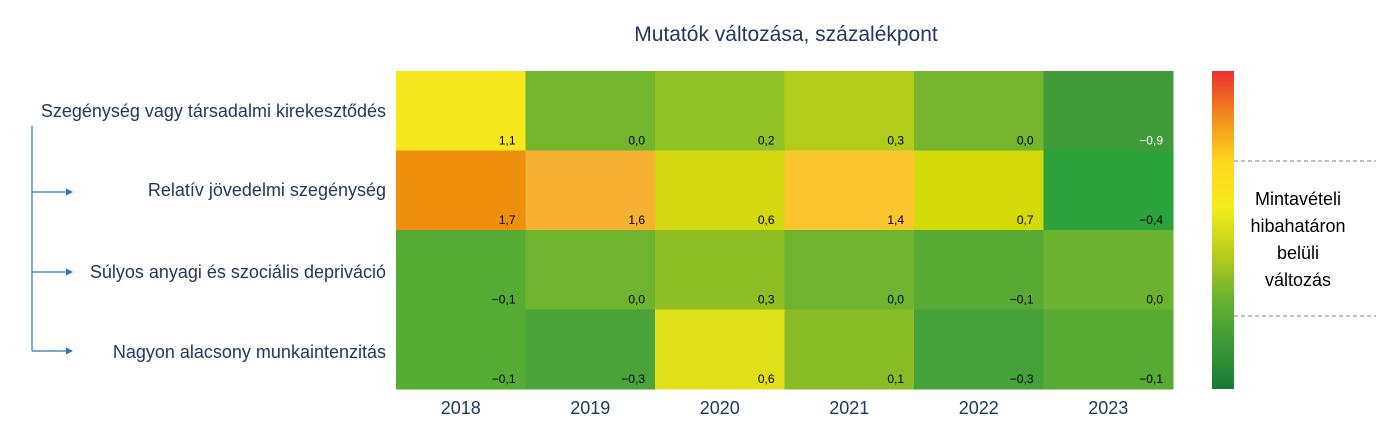  Describe the element at coordinates (1108, 408) in the screenshot. I see `column-label-2023: 2023` at that location.